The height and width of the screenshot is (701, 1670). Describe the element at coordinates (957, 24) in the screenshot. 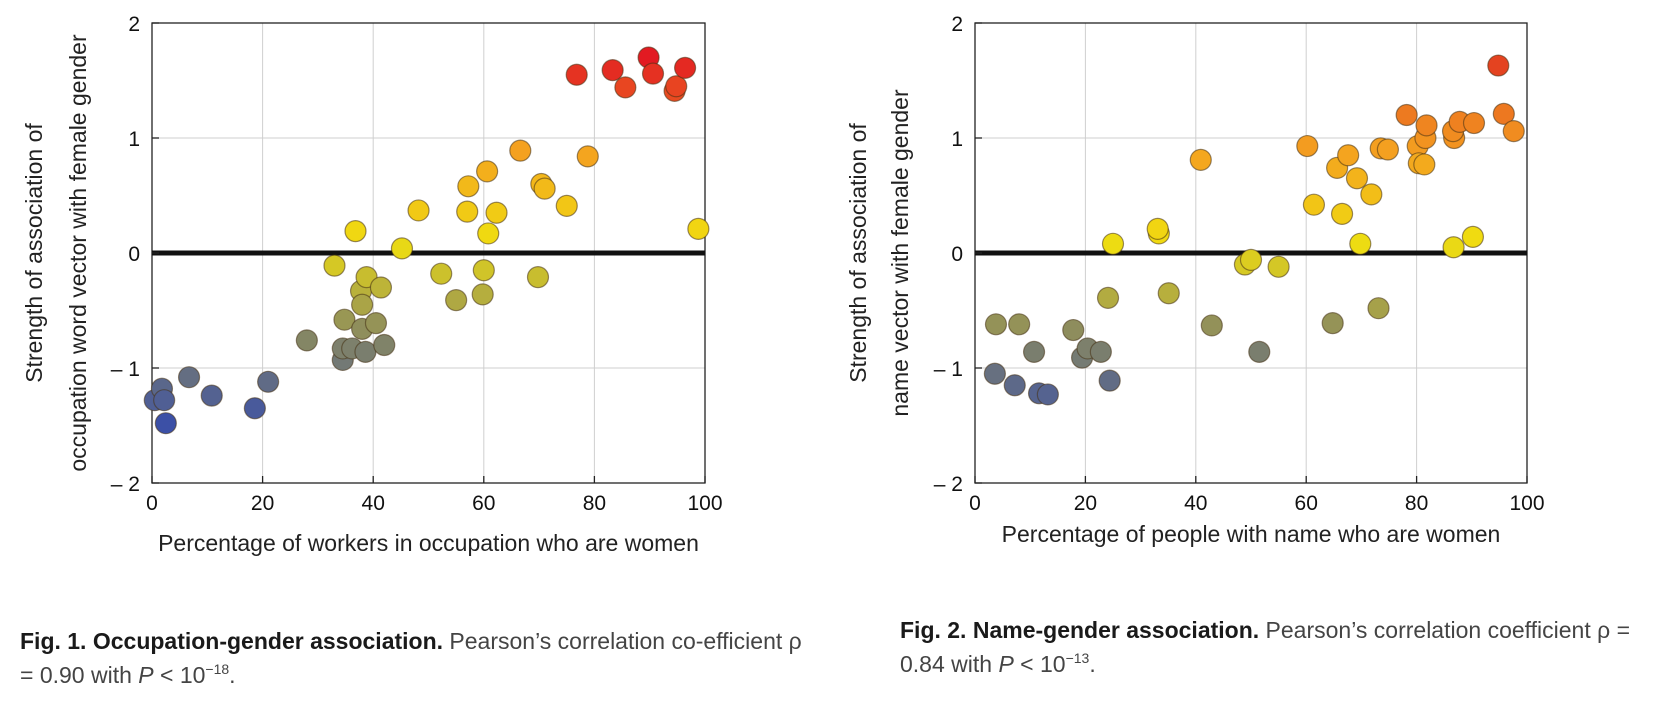

I see `y-tick-label: 2` at that location.